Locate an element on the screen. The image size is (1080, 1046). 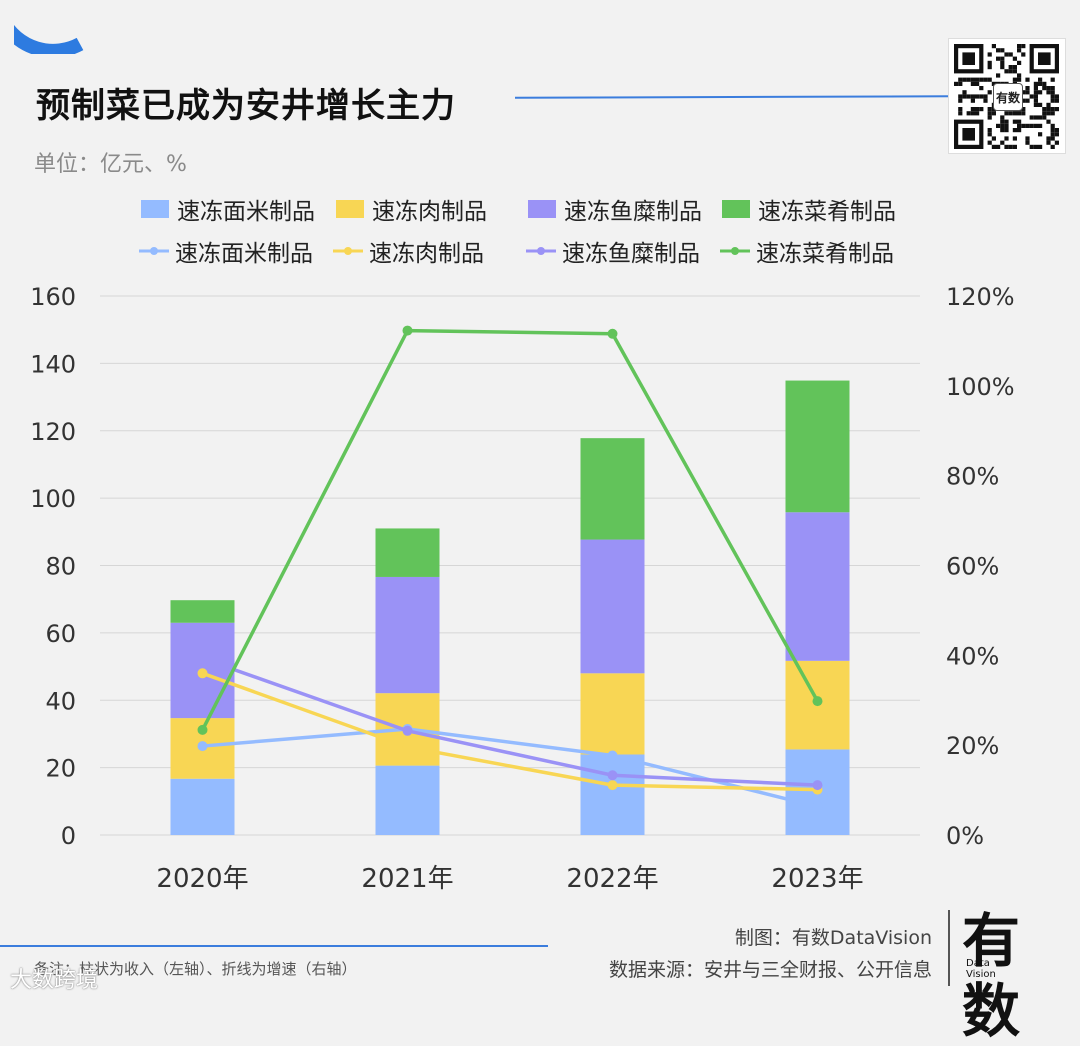
legend-label: 速冻面米制品 is located at coordinates (244, 254).